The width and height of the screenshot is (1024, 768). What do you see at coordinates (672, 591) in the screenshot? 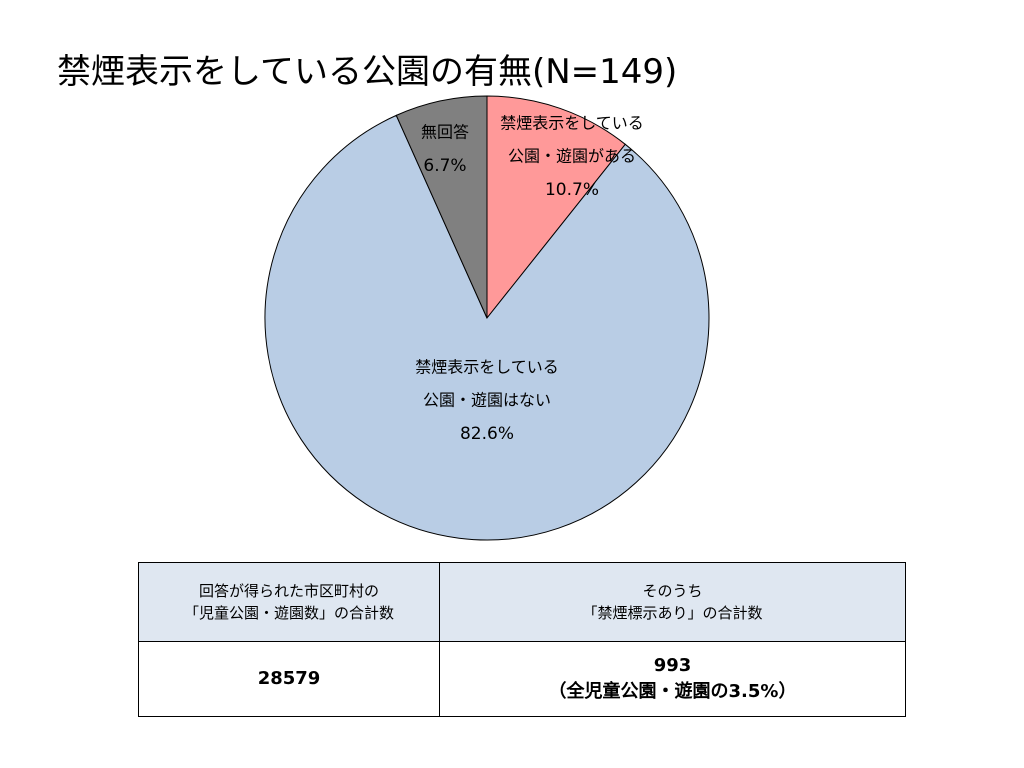
I see `header-line: そのうち` at bounding box center [672, 591].